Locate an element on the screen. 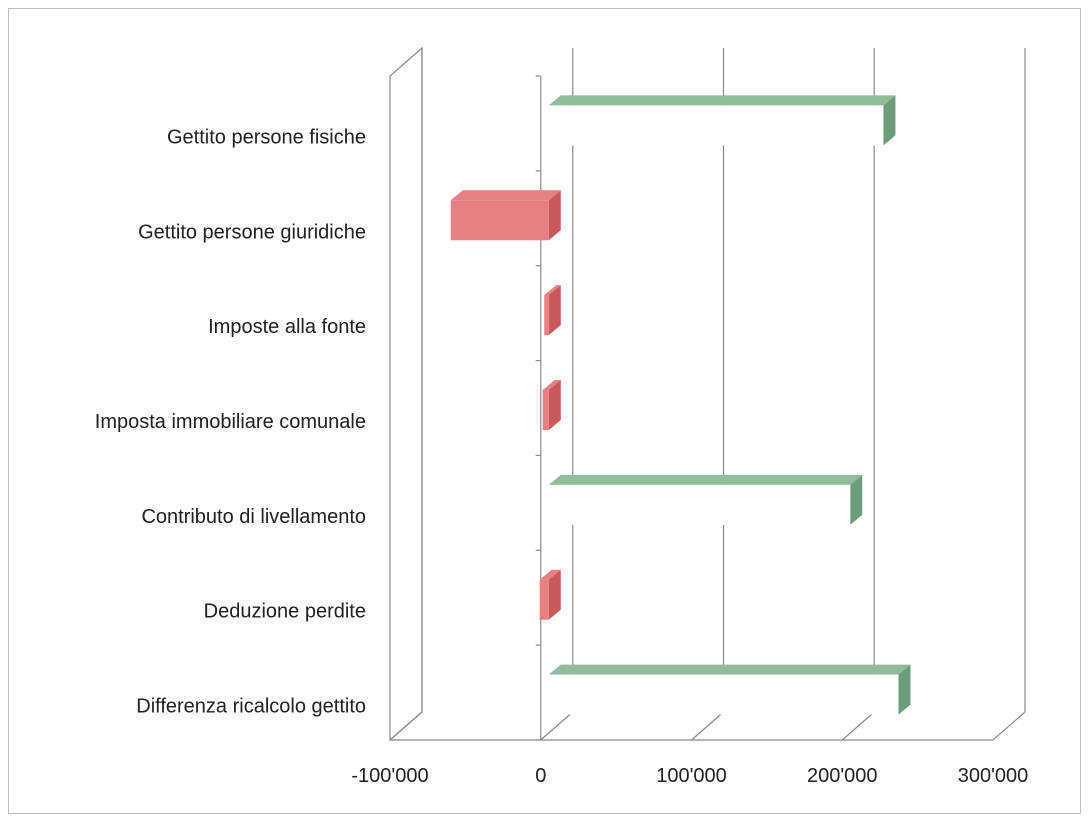 This screenshot has height=822, width=1089. category-label: Imposta immobiliare comunale is located at coordinates (230, 422).